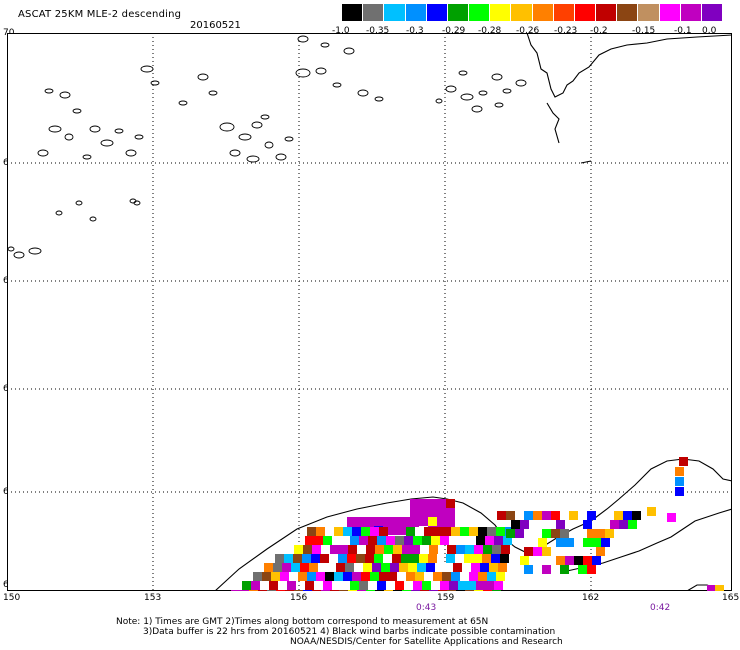 The width and height of the screenshot is (740, 650). What do you see at coordinates (100, 14) in the screenshot?
I see `chart-title: ASCAT 25KM MLE-2 descending` at bounding box center [100, 14].